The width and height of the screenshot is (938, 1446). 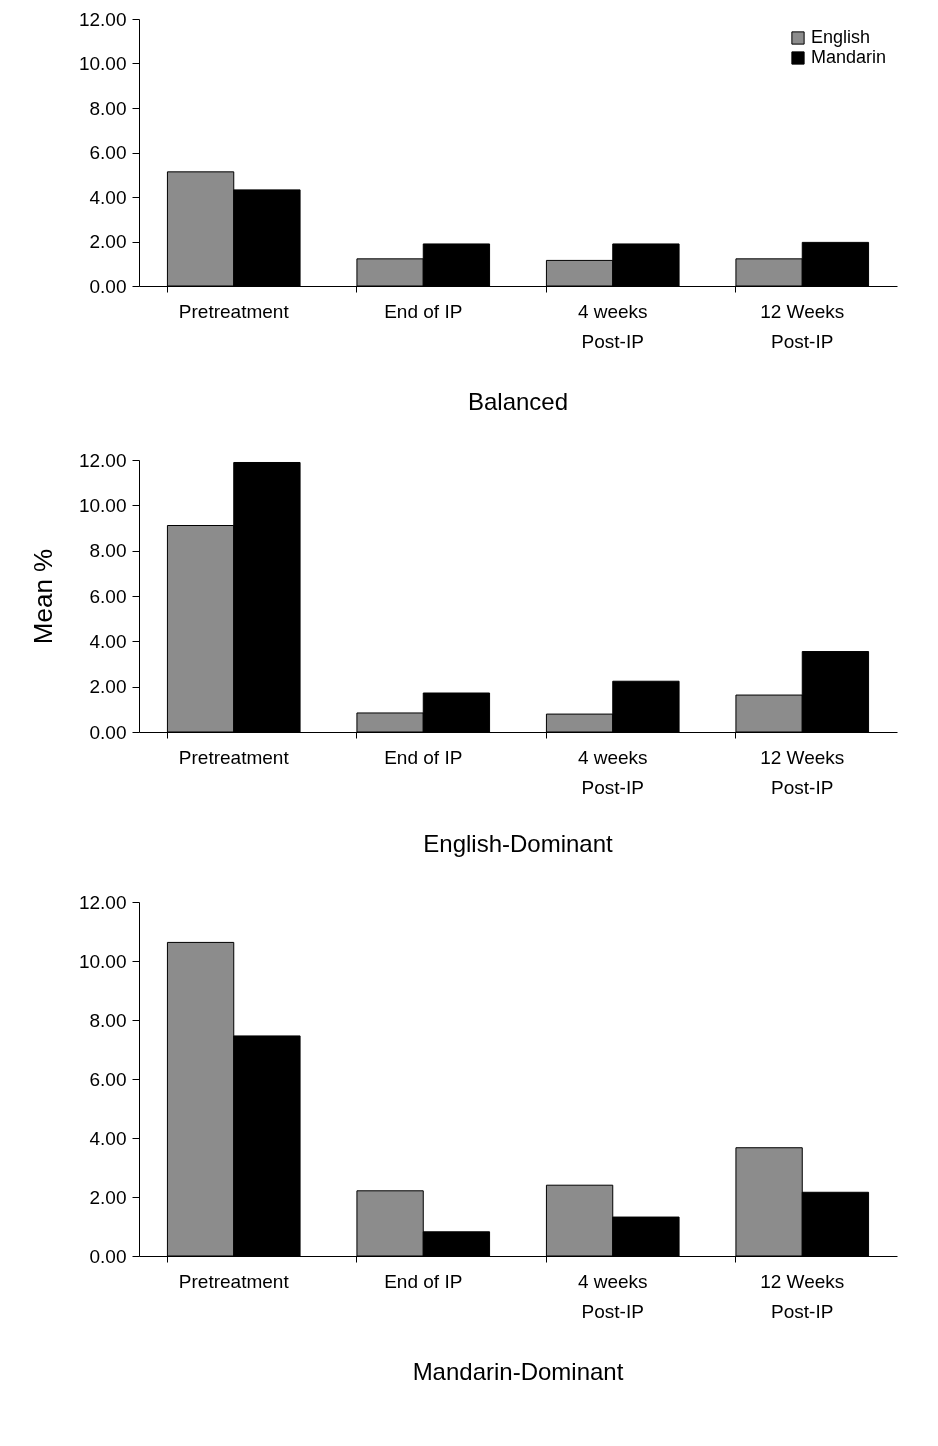 What do you see at coordinates (518, 401) in the screenshot?
I see `text: Balanced` at bounding box center [518, 401].